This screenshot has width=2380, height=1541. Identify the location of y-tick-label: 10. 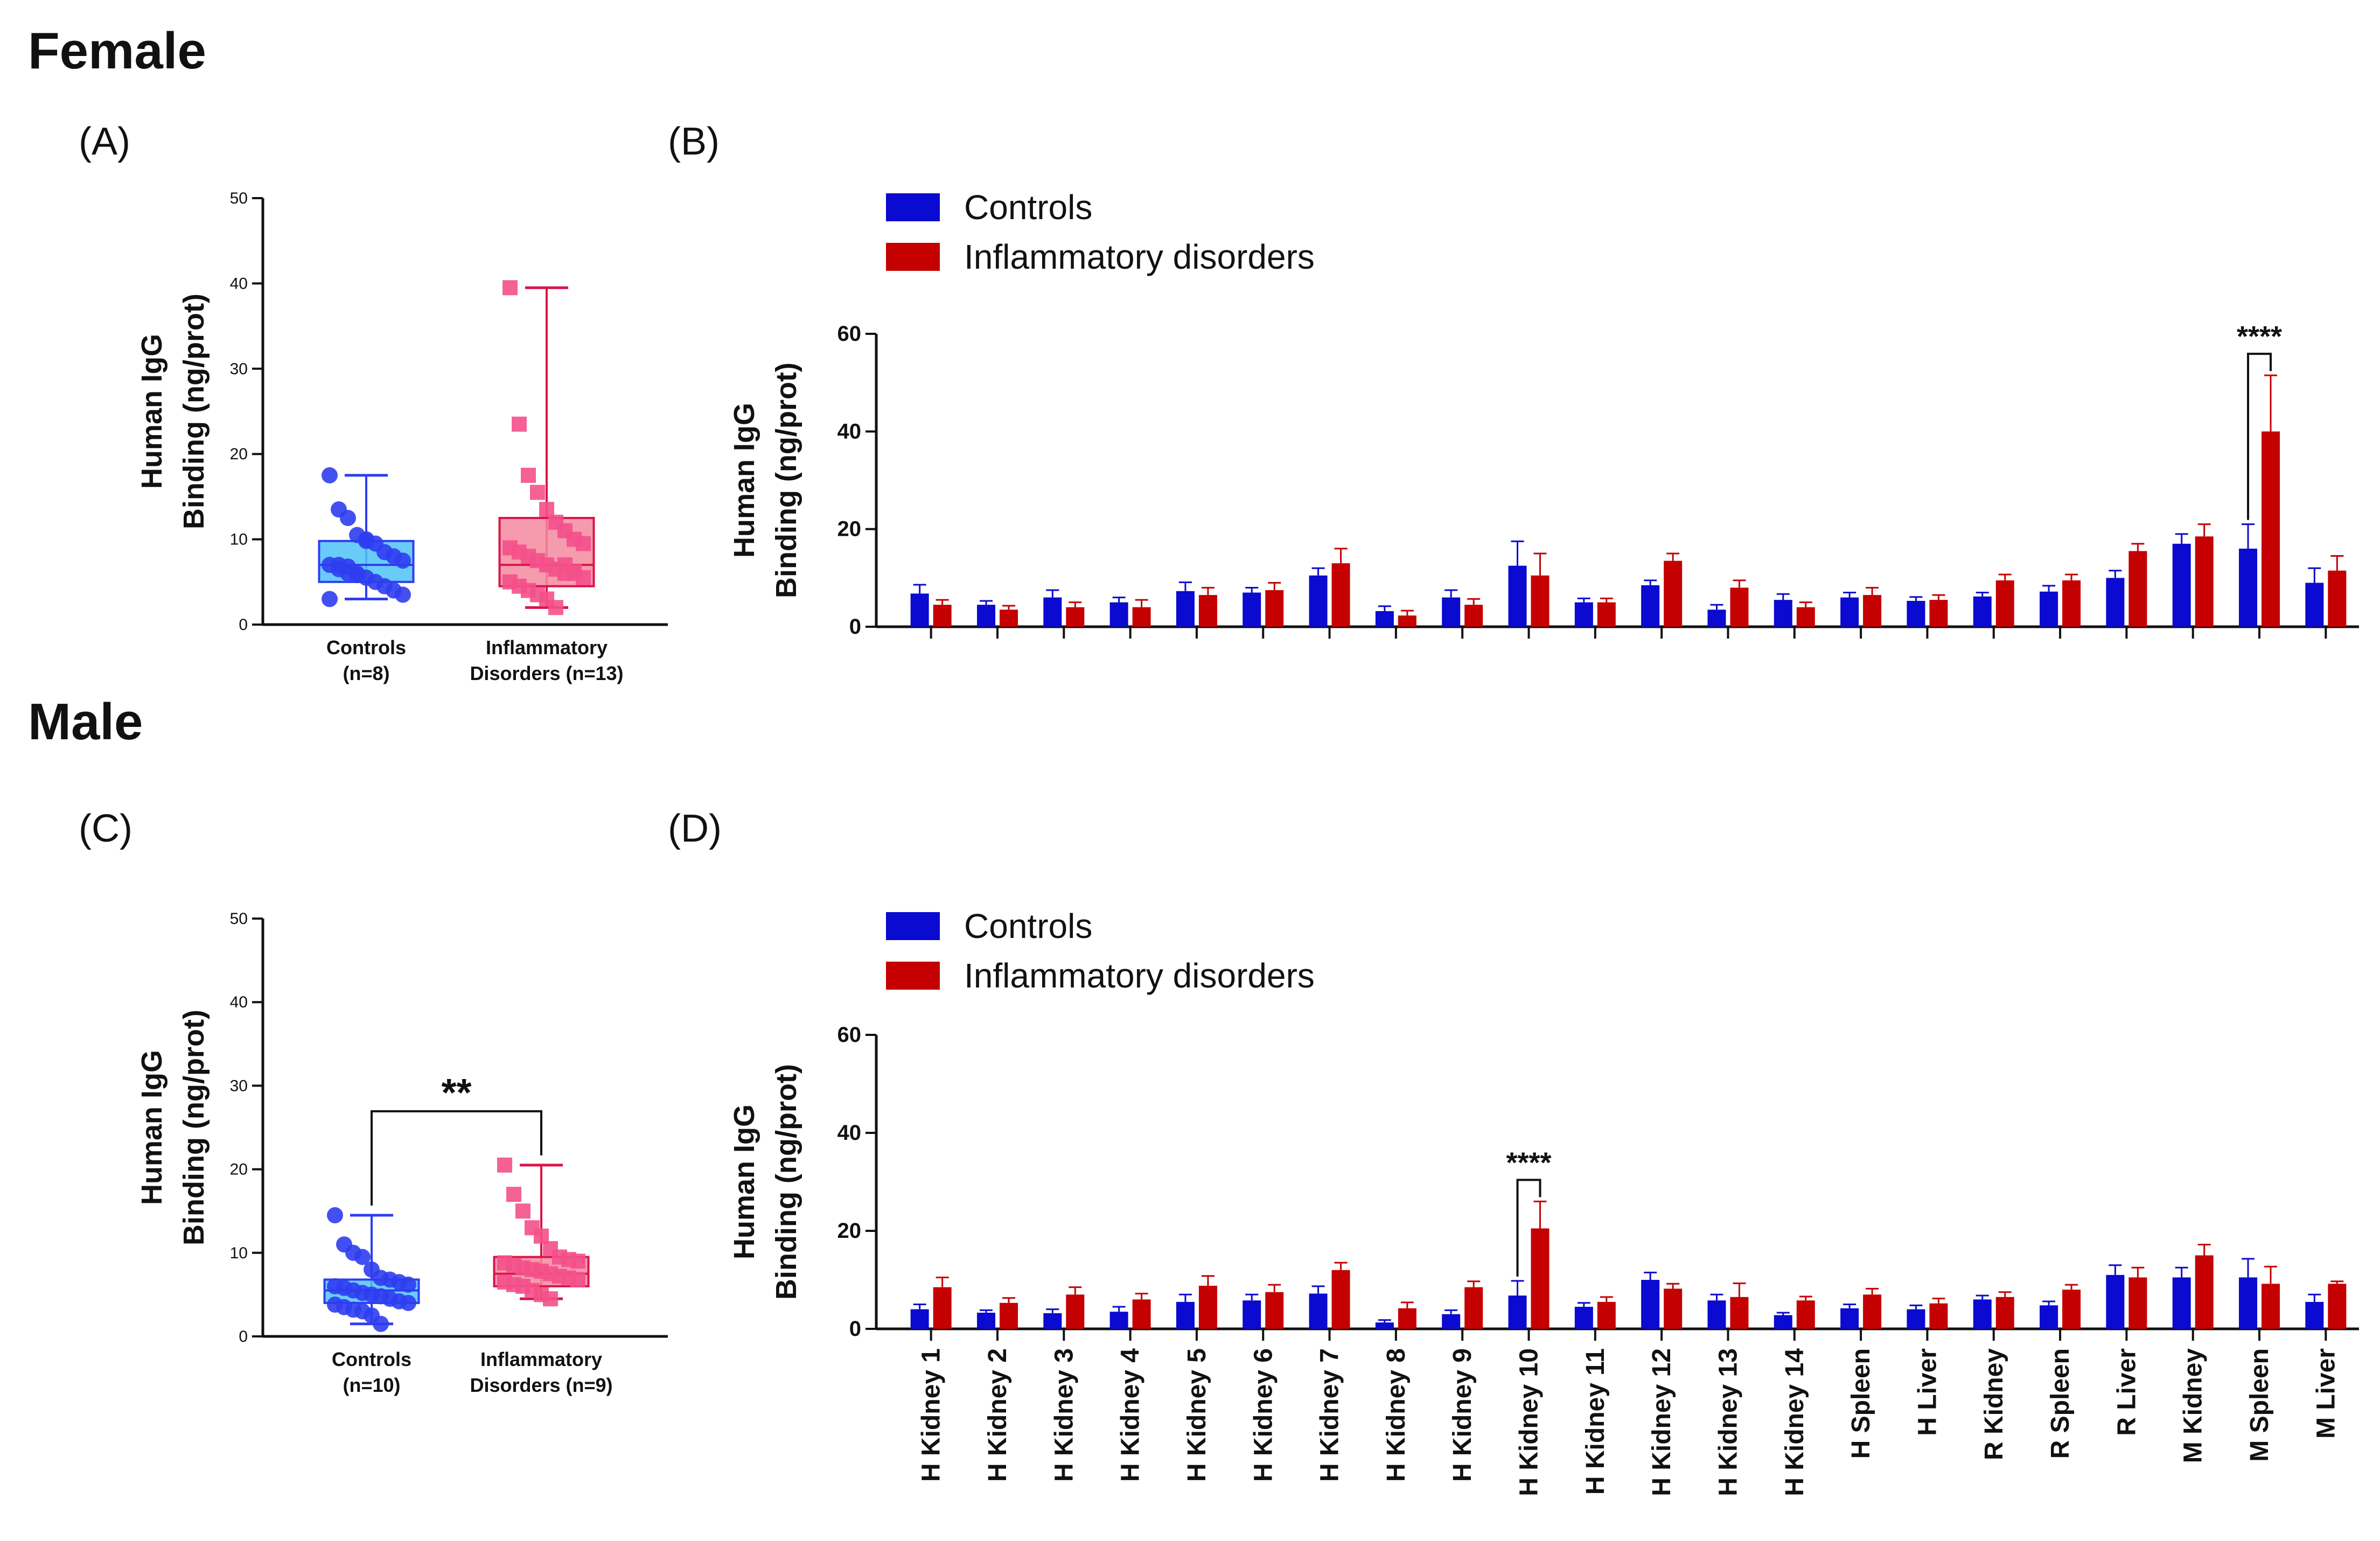
(239, 540).